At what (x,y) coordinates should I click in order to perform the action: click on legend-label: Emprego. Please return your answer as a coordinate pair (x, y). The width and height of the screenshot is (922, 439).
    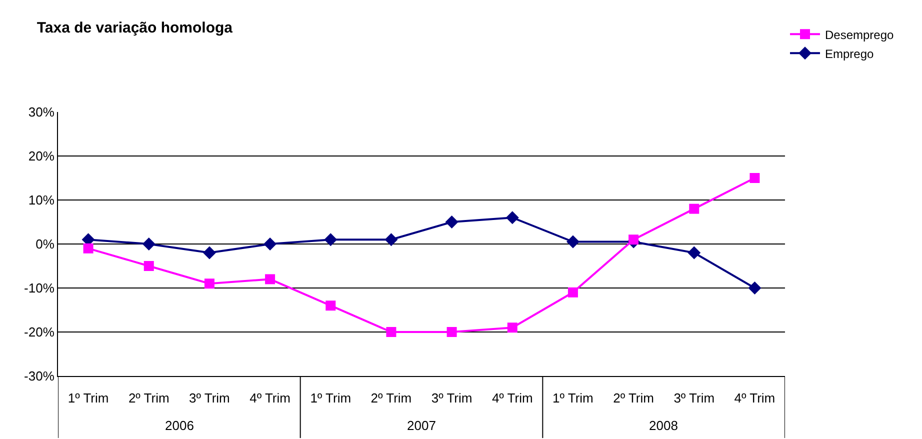
    Looking at the image, I should click on (849, 53).